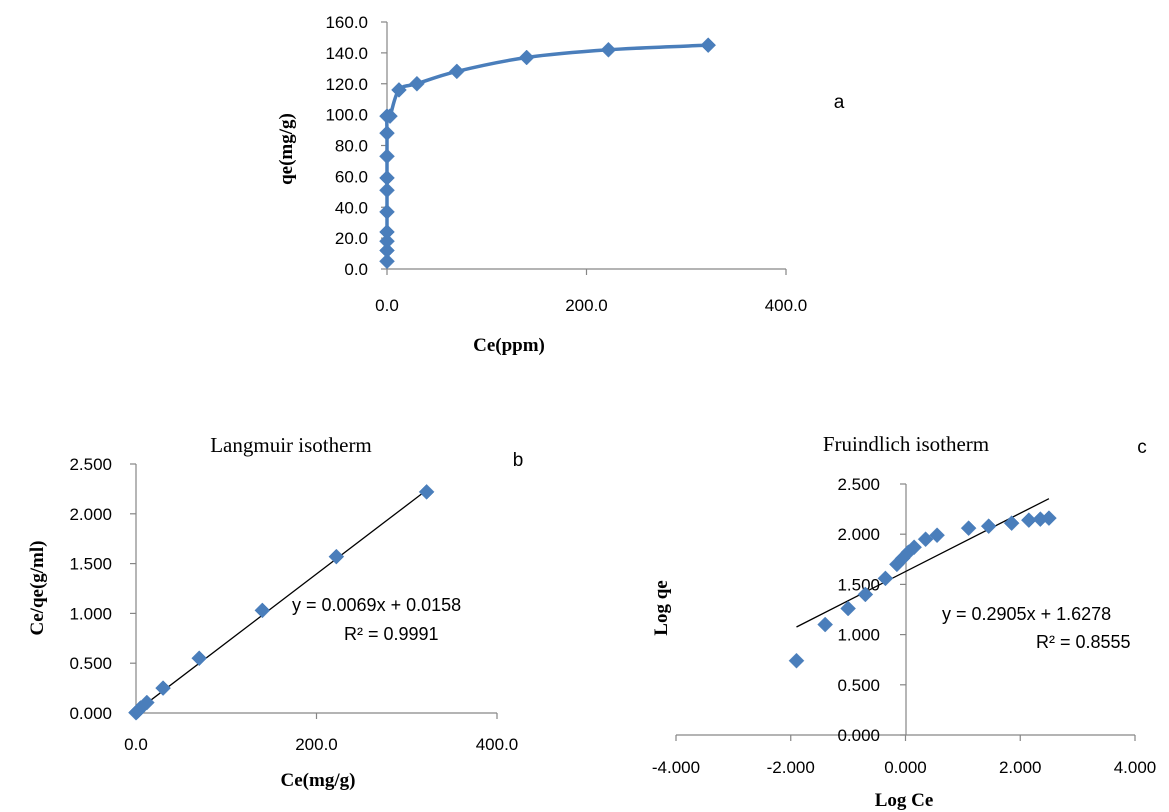 Image resolution: width=1169 pixels, height=812 pixels. I want to click on y-axis-title: Log qe, so click(661, 607).